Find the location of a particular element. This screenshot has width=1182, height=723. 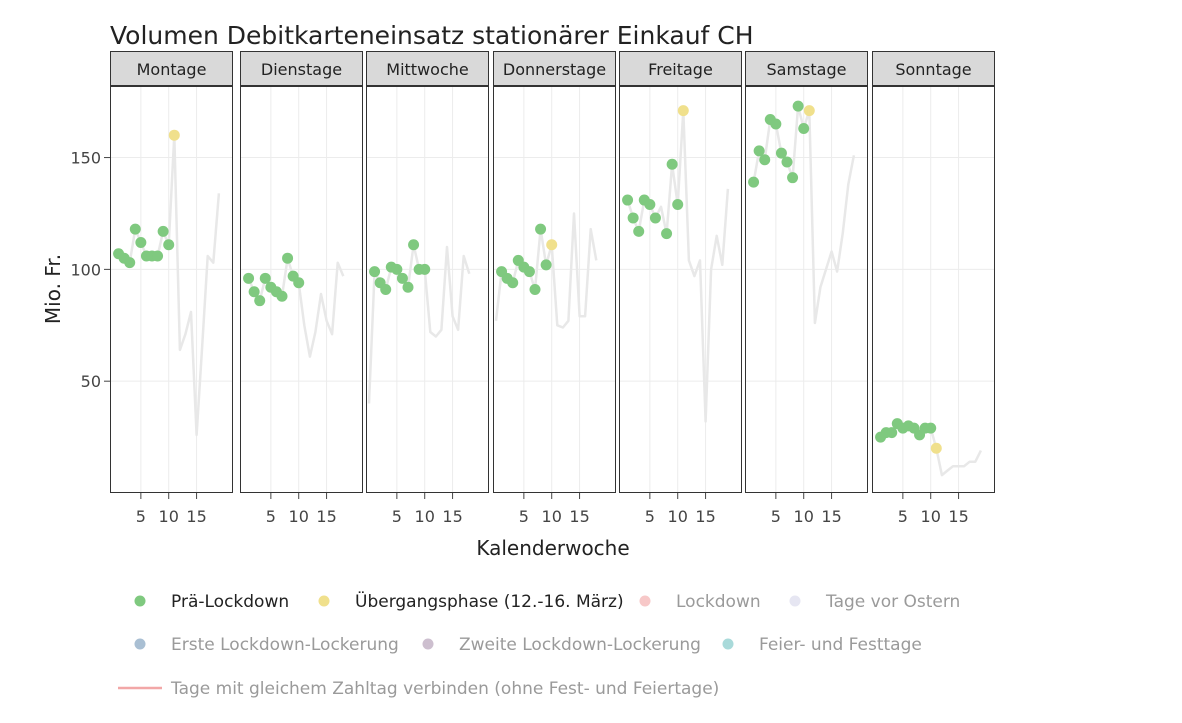

facet-label: Montage is located at coordinates (172, 69).